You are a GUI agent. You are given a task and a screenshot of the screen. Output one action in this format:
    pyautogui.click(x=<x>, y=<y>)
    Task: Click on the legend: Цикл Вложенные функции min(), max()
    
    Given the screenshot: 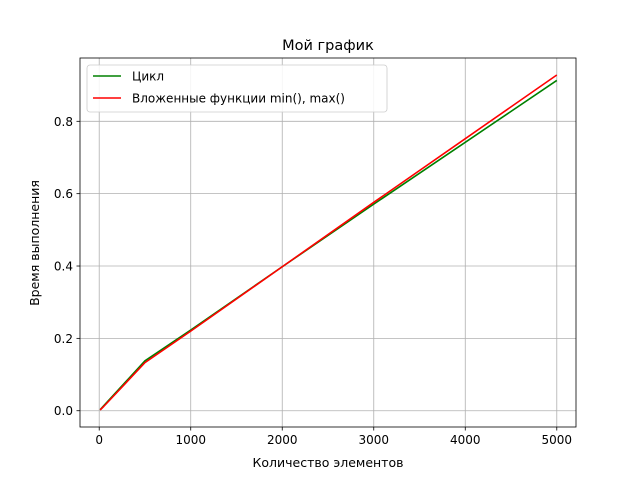 What is the action you would take?
    pyautogui.click(x=237, y=88)
    